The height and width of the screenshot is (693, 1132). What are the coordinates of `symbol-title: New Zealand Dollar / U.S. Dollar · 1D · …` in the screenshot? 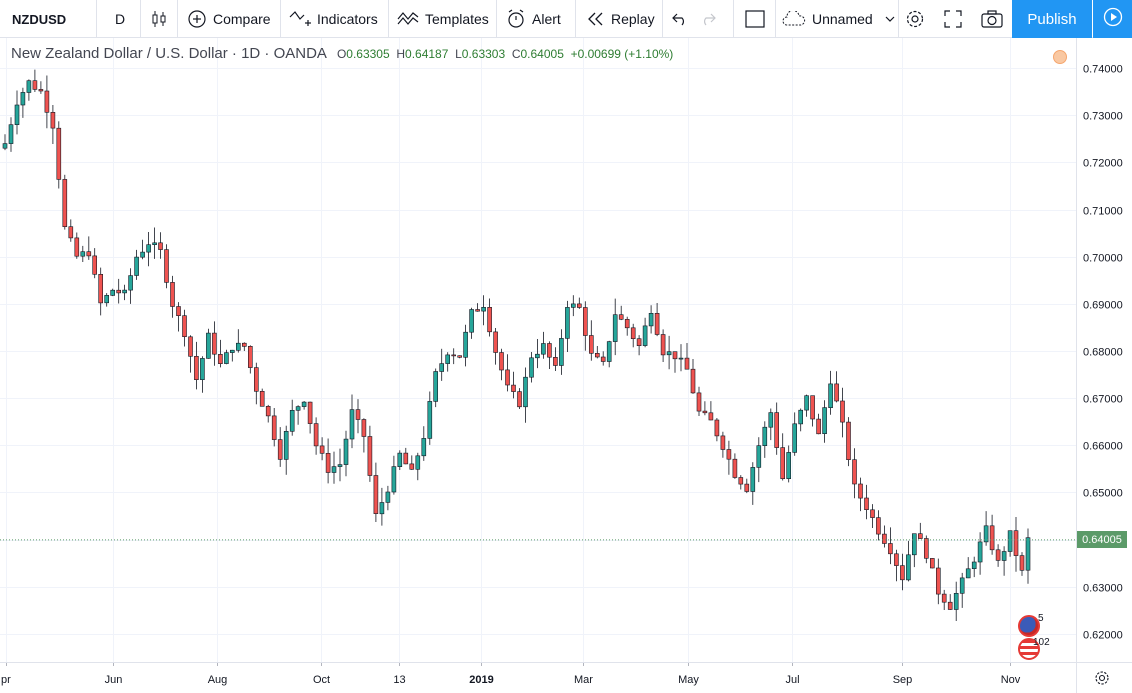 It's located at (169, 53).